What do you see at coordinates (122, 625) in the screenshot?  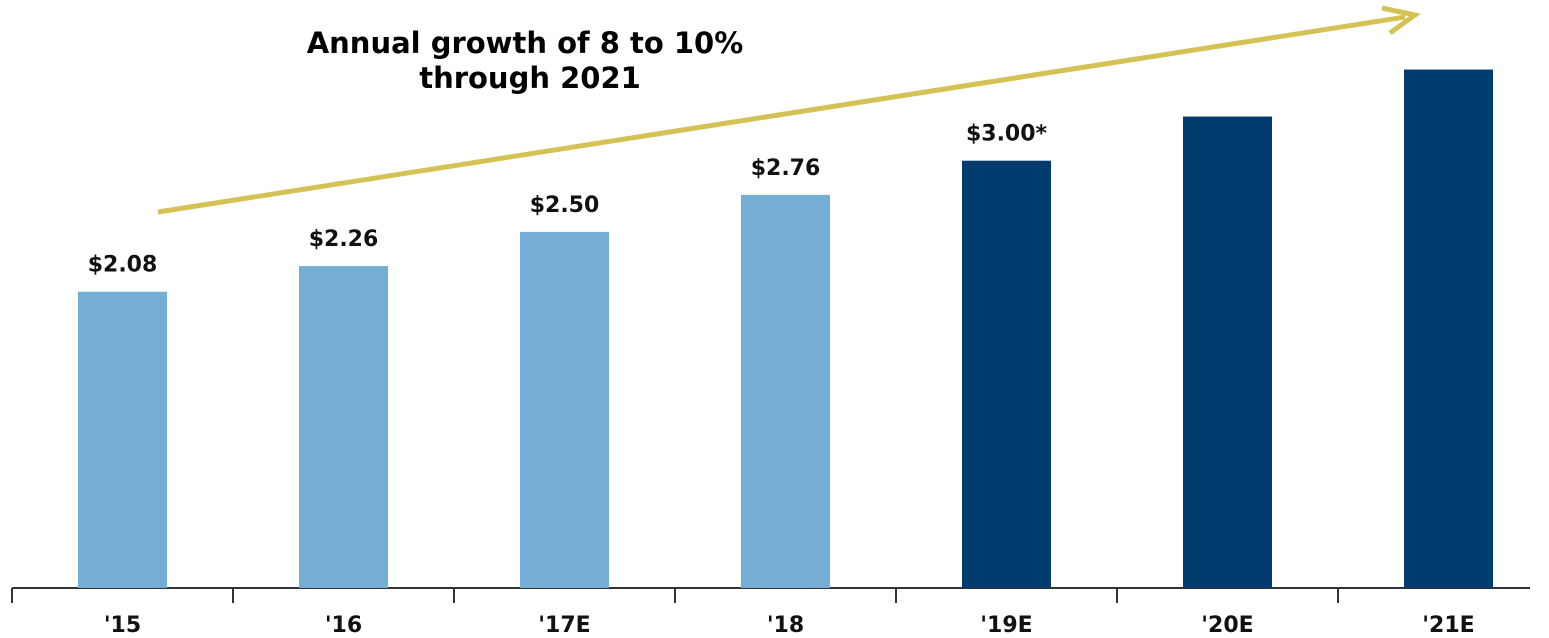 I see `x-tick-label: '15` at bounding box center [122, 625].